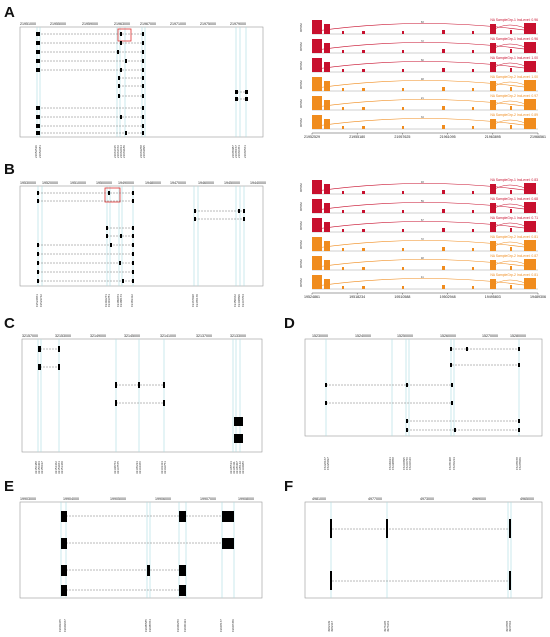  Describe the element at coordinates (312, 137) in the screenshot. I see `axis-tick-label: 21952529` at that location.